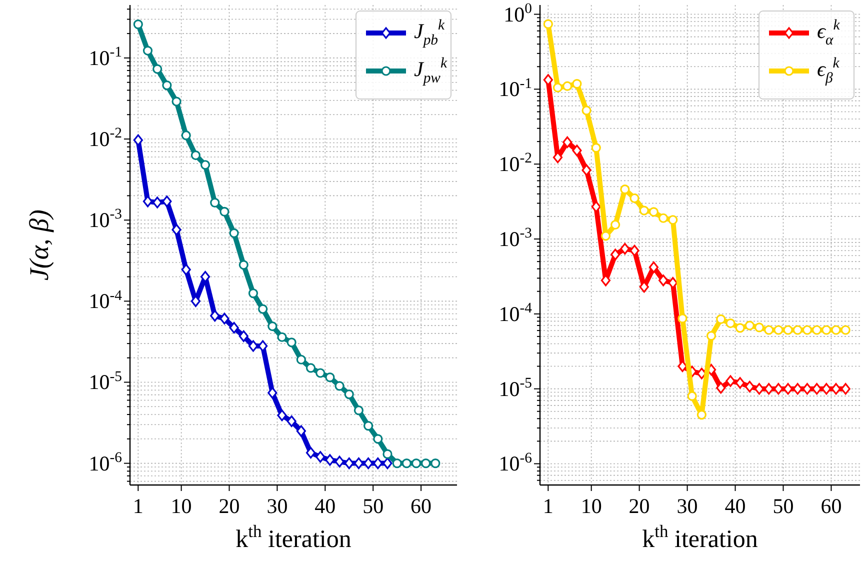 The image size is (863, 565). I want to click on y-tick-label: 10$^{-1}$, so click(515, 89).